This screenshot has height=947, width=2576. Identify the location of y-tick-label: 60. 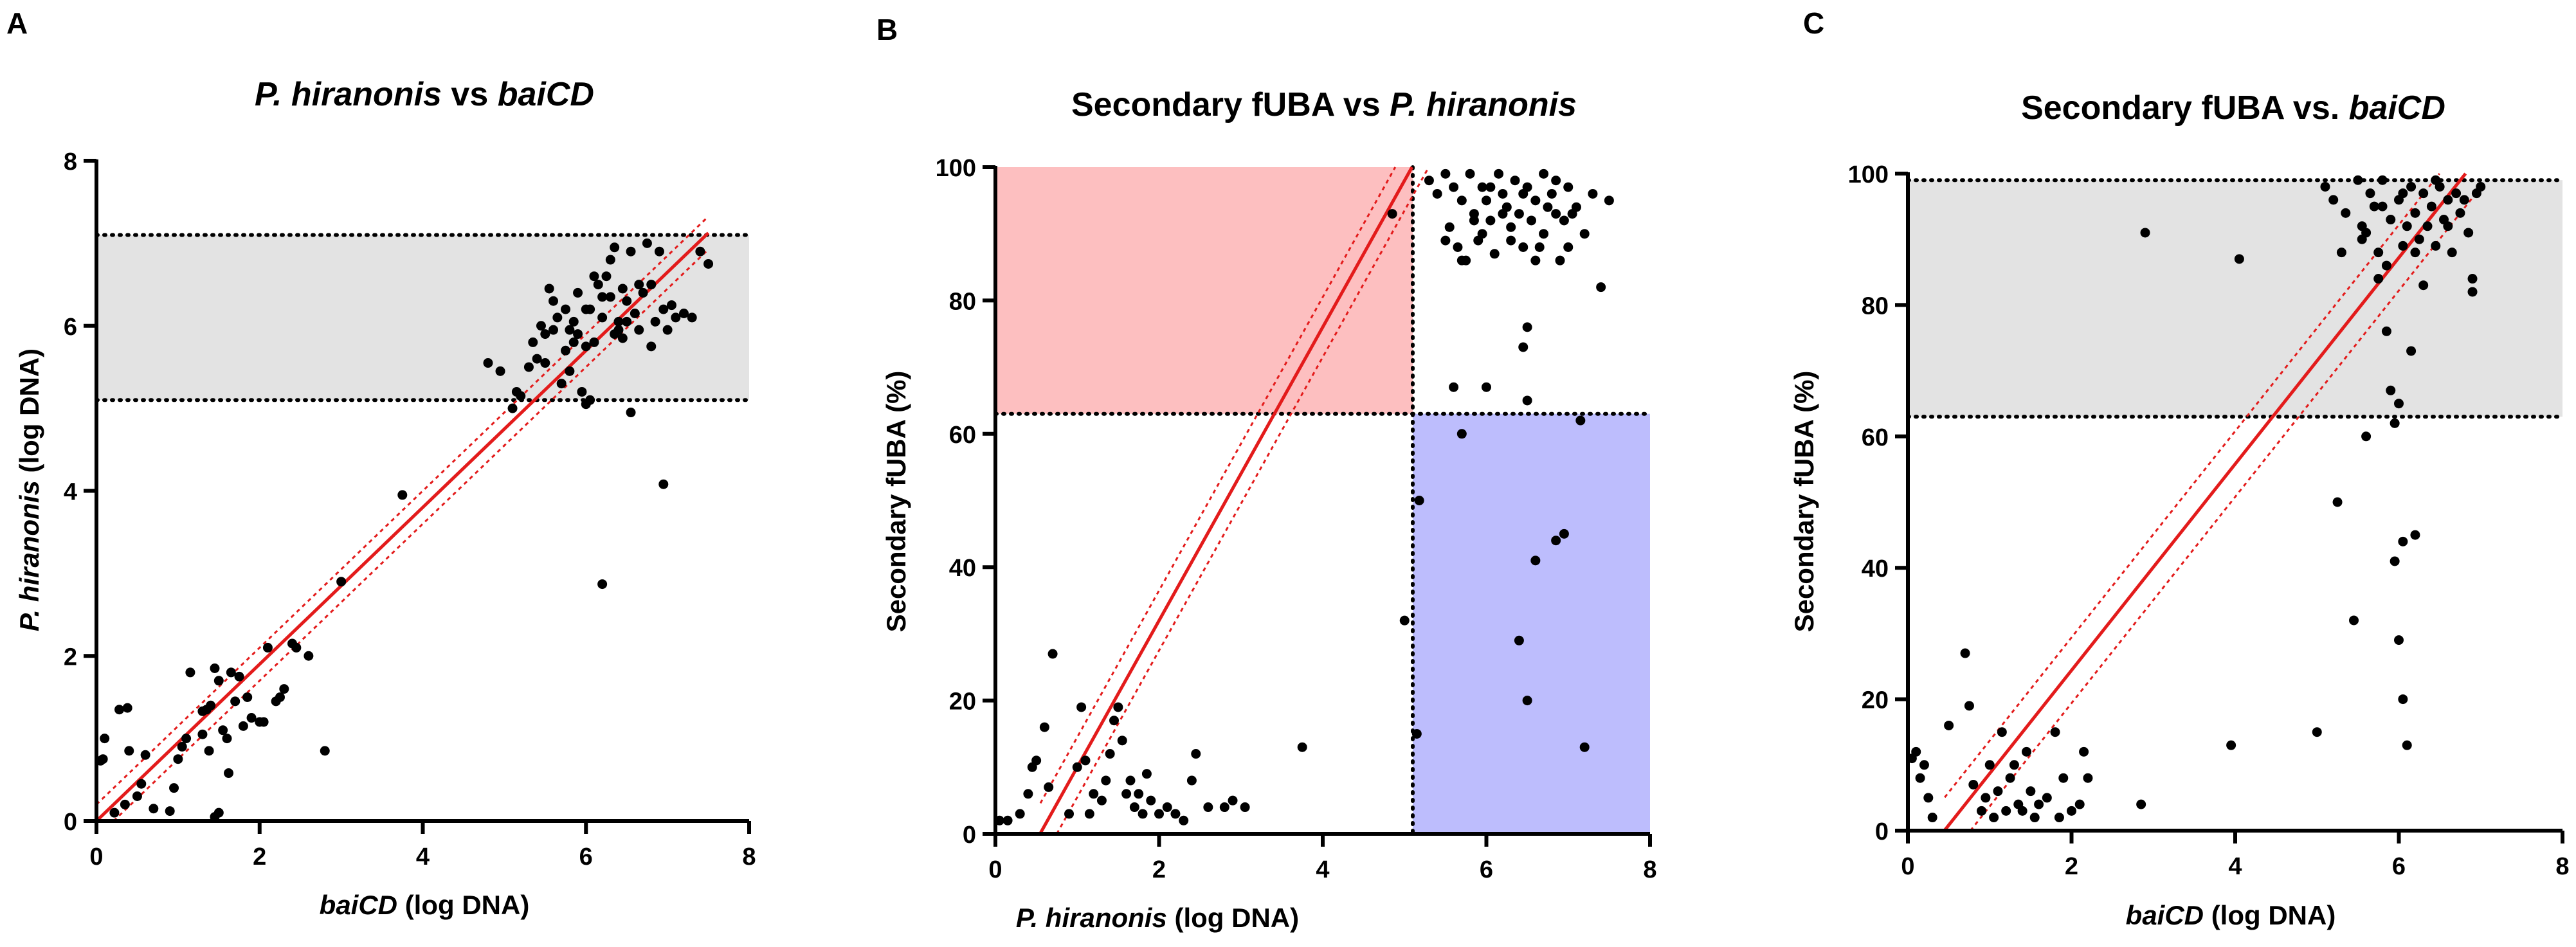
(1875, 437).